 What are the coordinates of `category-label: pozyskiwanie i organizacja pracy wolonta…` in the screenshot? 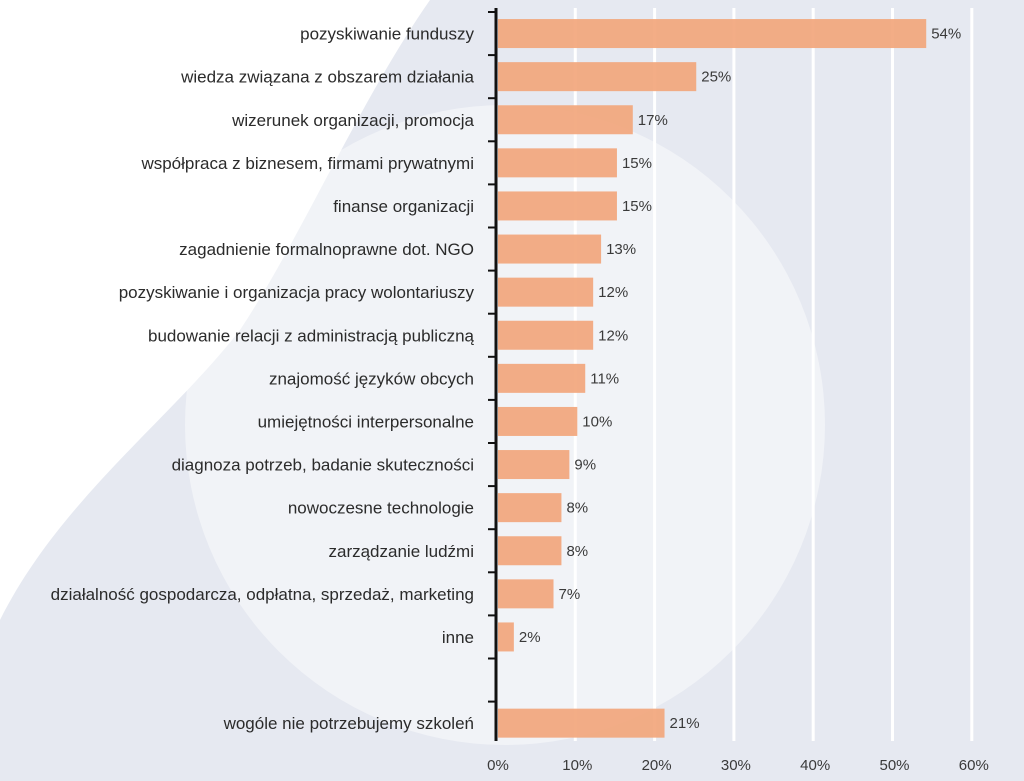 It's located at (297, 292).